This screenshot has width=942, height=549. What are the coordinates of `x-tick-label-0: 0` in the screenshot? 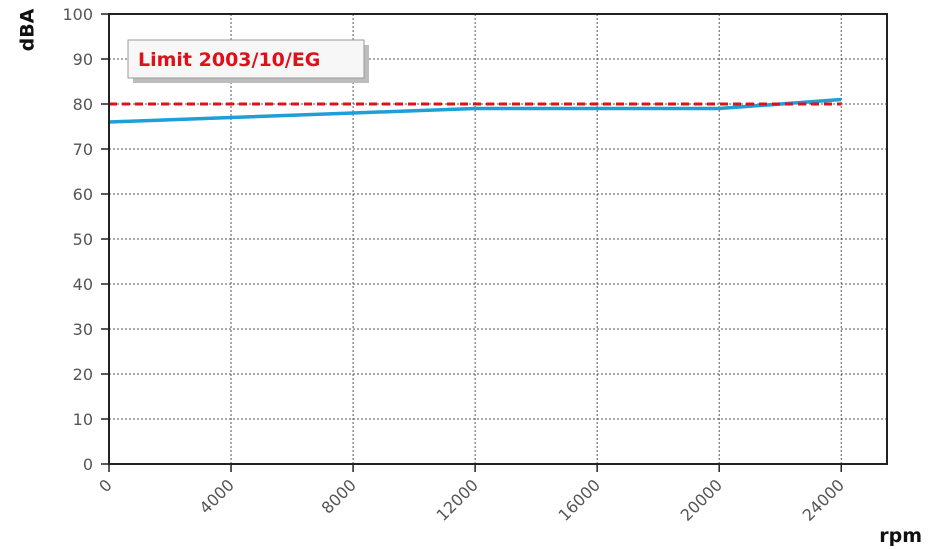 It's located at (105, 485).